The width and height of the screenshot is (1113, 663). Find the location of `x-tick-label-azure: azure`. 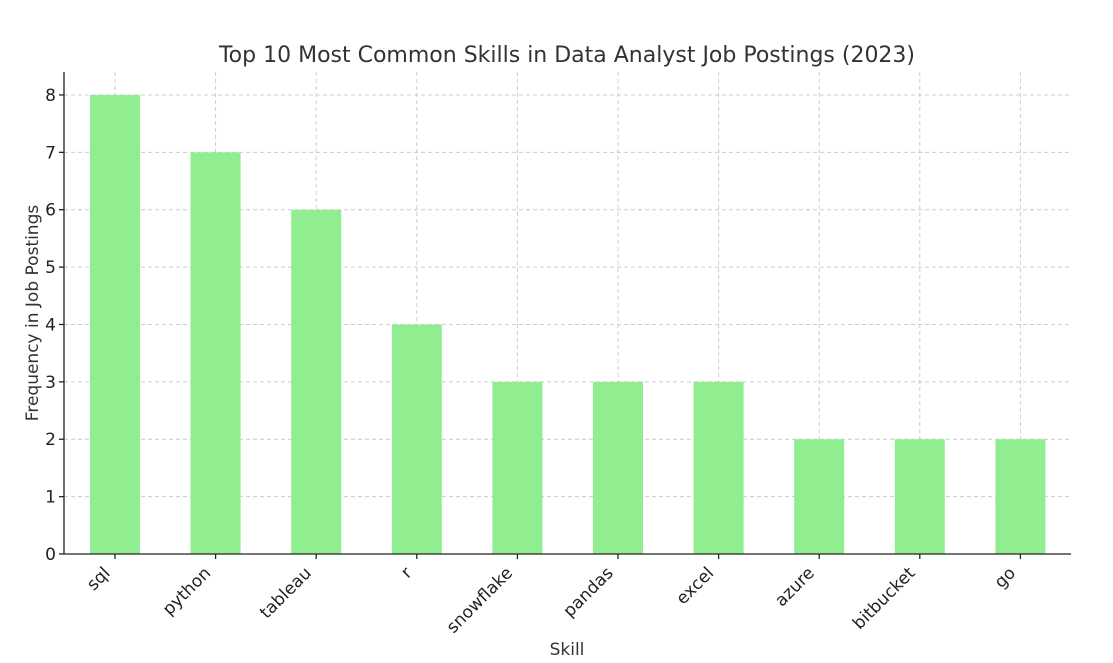

x-tick-label-azure: azure is located at coordinates (795, 587).